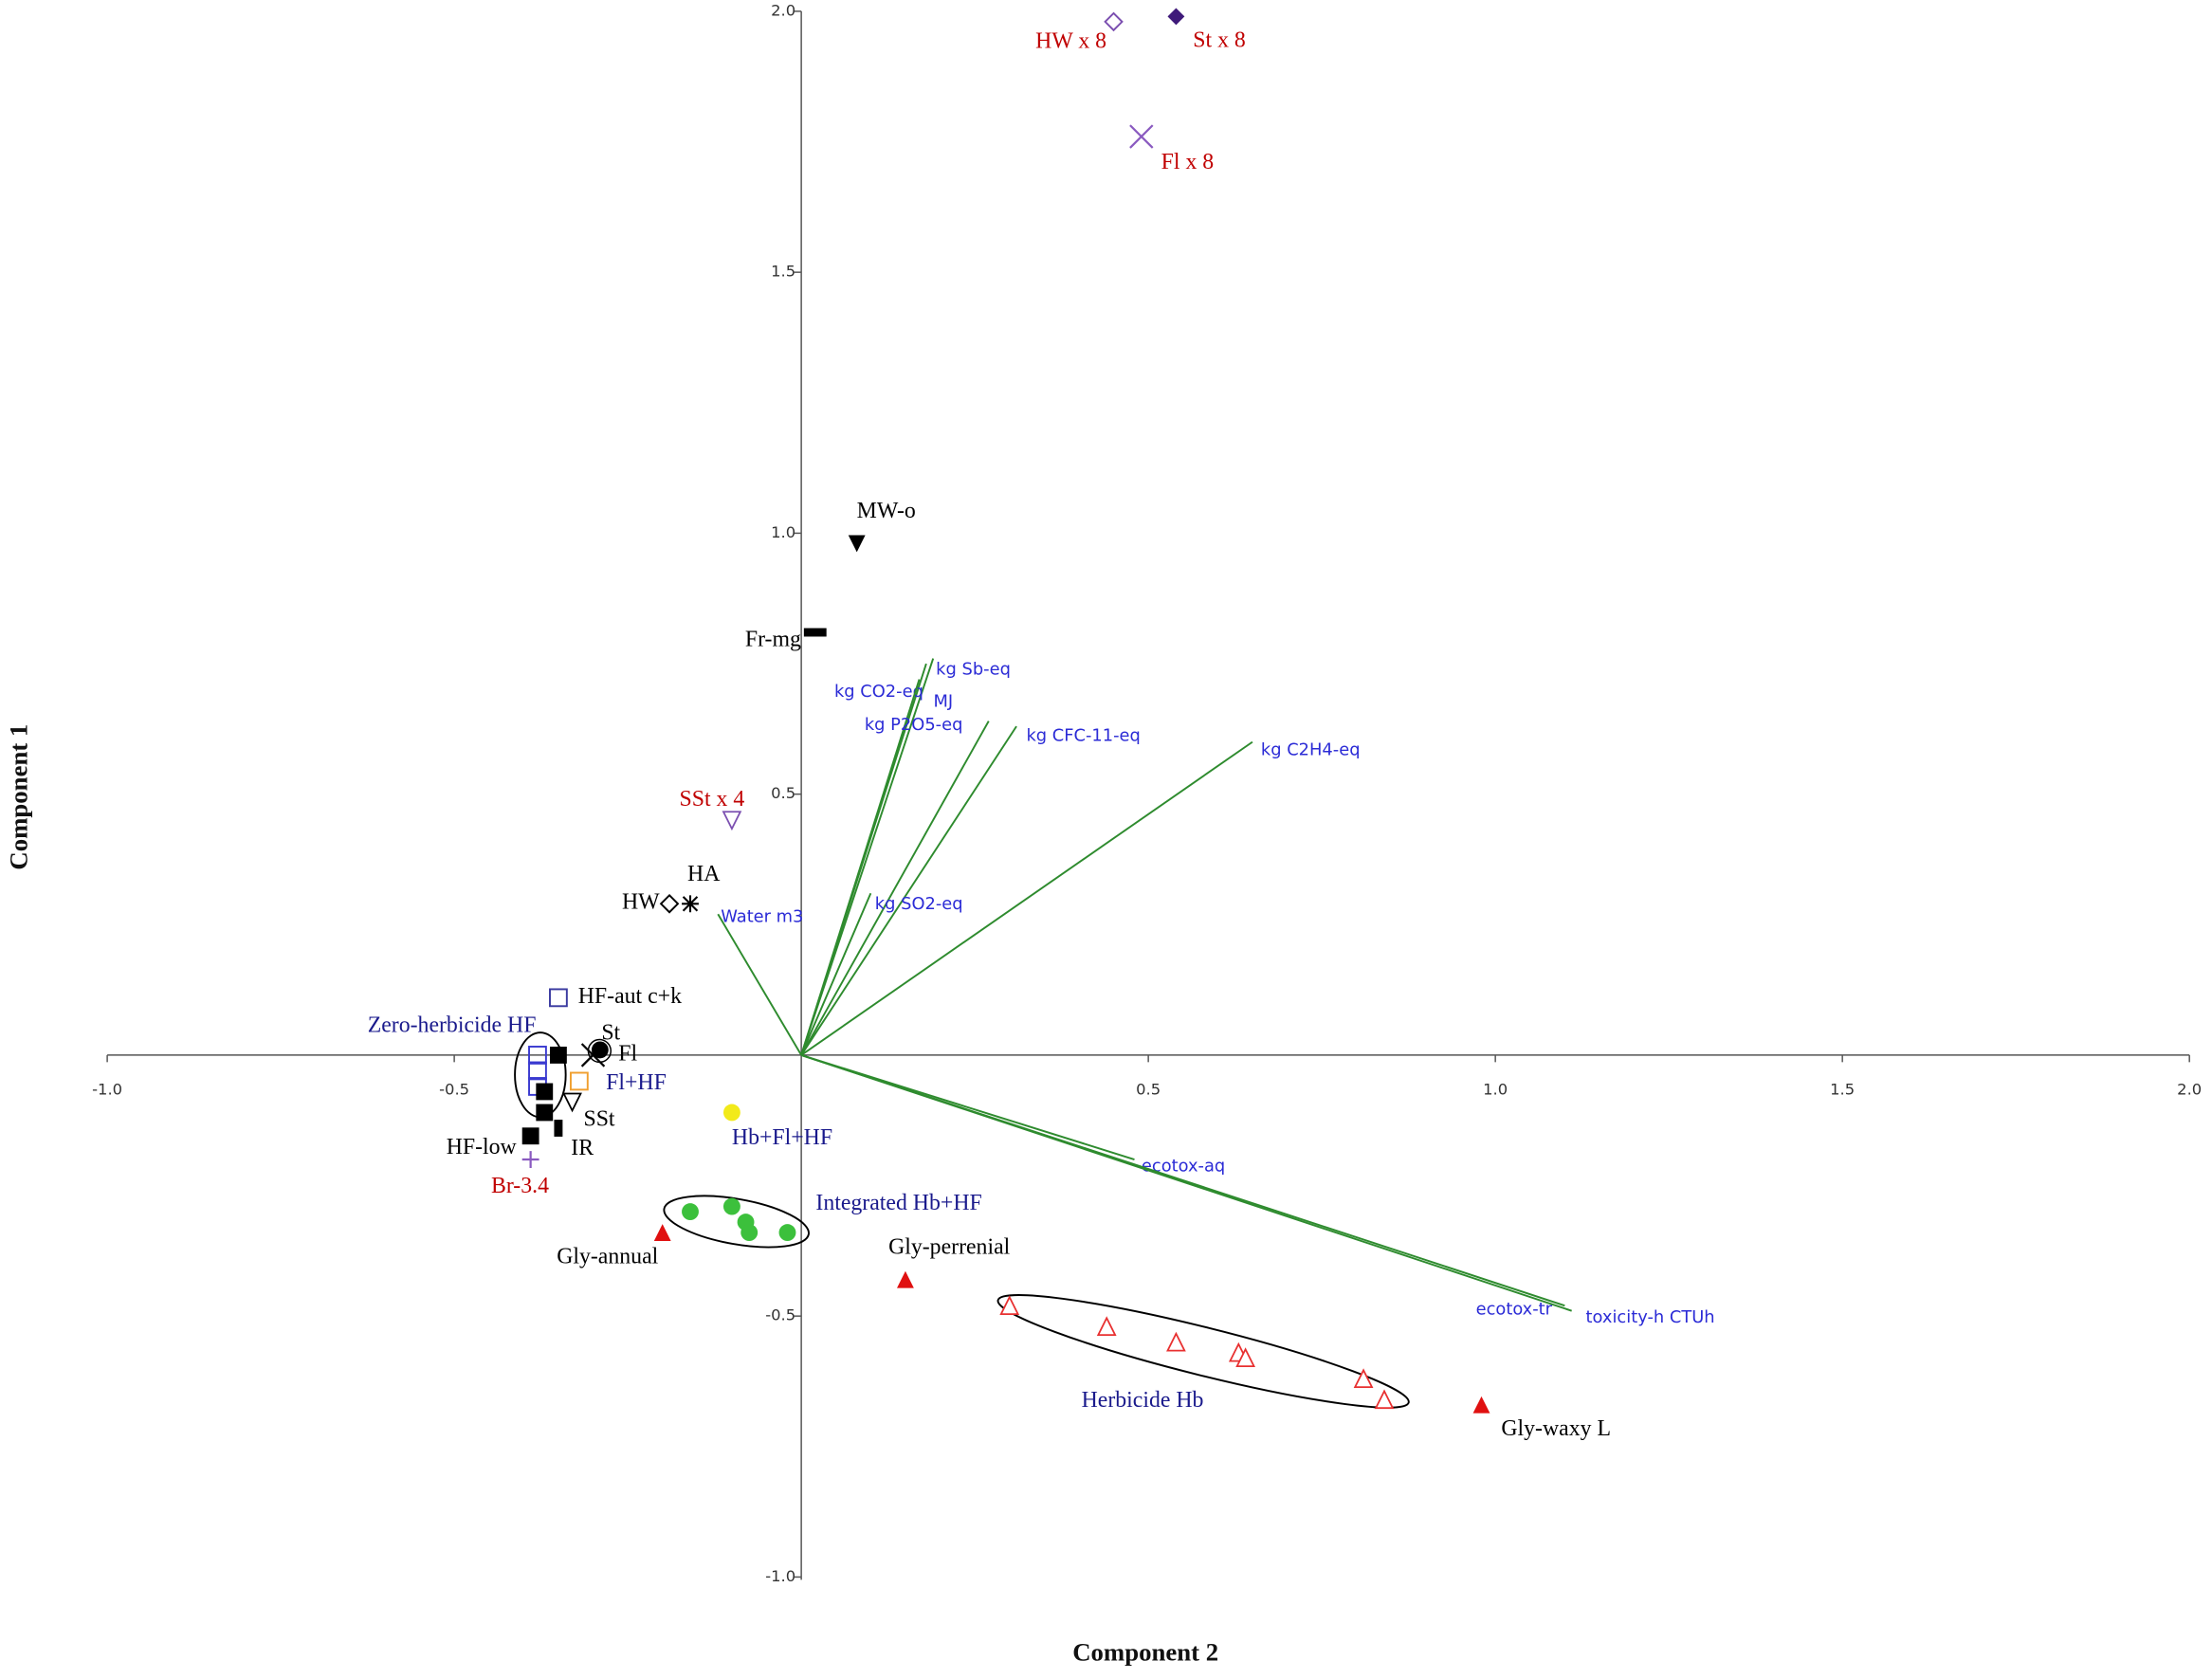 This screenshot has height=1679, width=2212. Describe the element at coordinates (704, 874) in the screenshot. I see `point-label: HA` at that location.